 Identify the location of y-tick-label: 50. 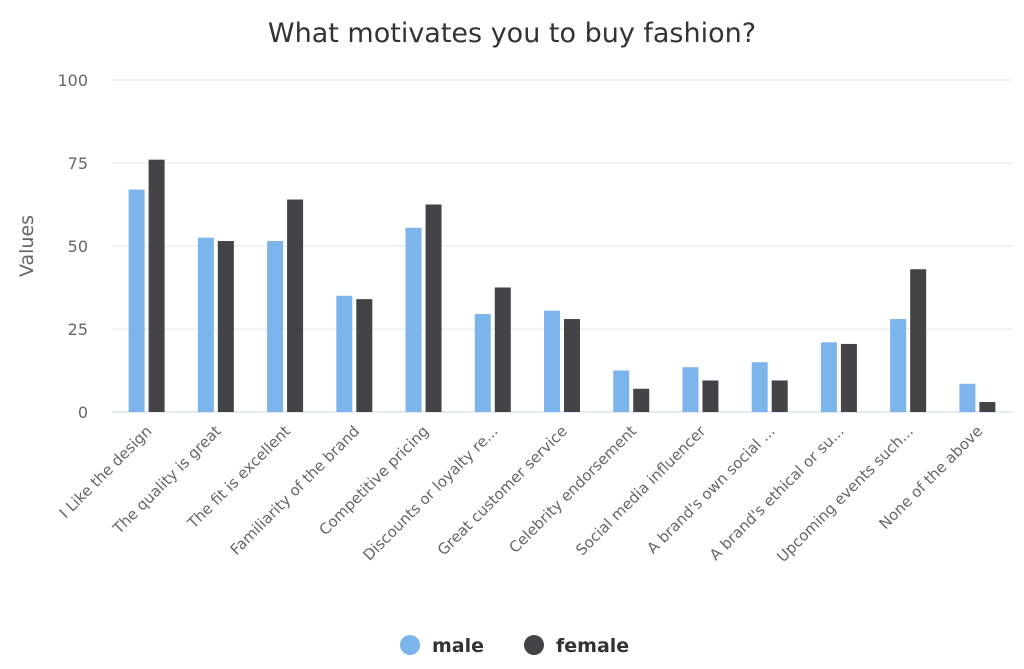
(78, 246).